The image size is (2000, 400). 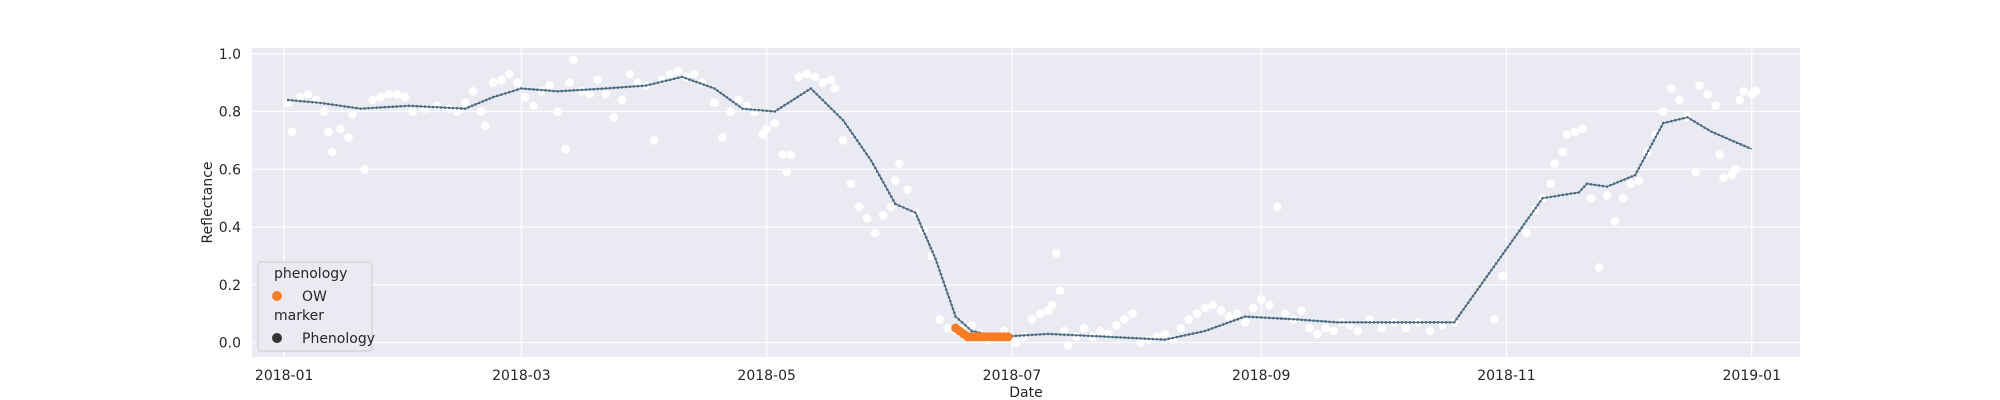 I want to click on x-tick-label: 2018-09, so click(x=1261, y=376).